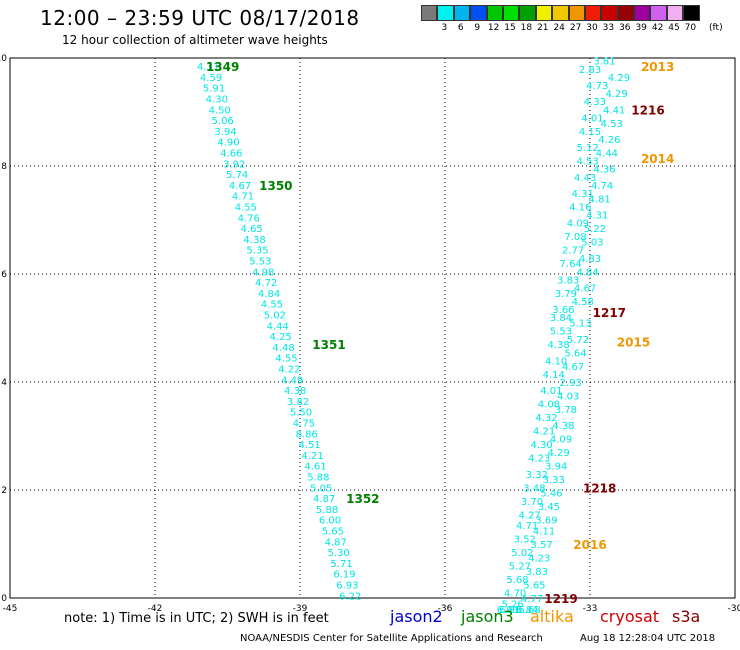 This screenshot has width=740, height=650. What do you see at coordinates (657, 28) in the screenshot?
I see `scale-label: 42` at bounding box center [657, 28].